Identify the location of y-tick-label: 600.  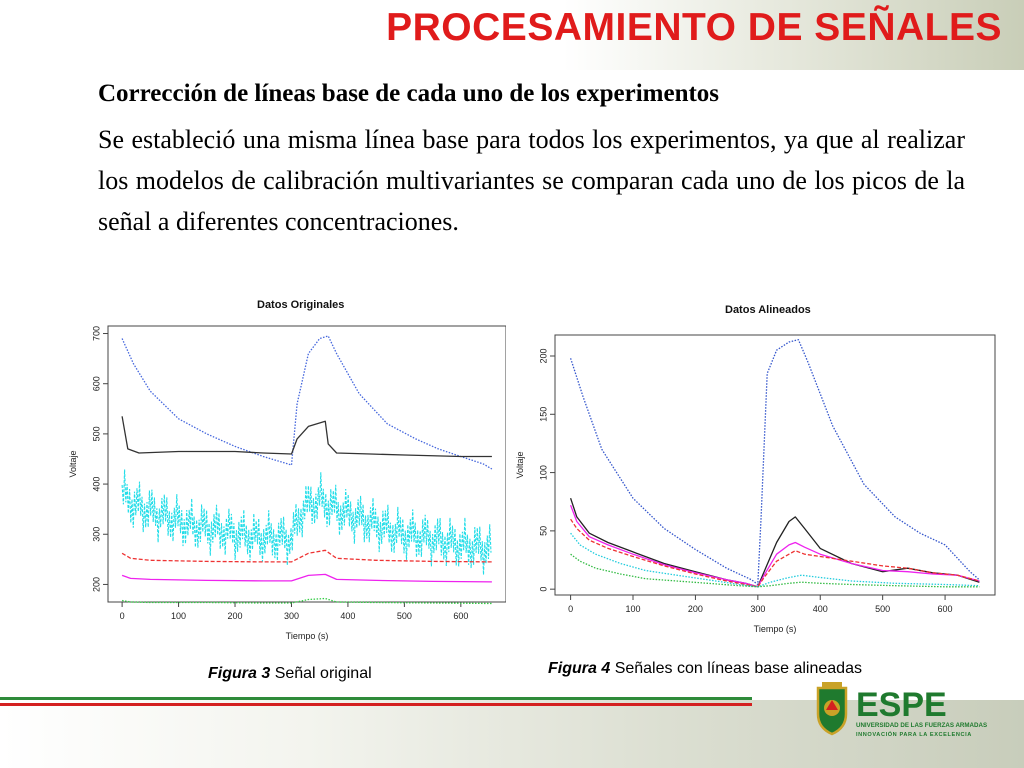
(96, 383).